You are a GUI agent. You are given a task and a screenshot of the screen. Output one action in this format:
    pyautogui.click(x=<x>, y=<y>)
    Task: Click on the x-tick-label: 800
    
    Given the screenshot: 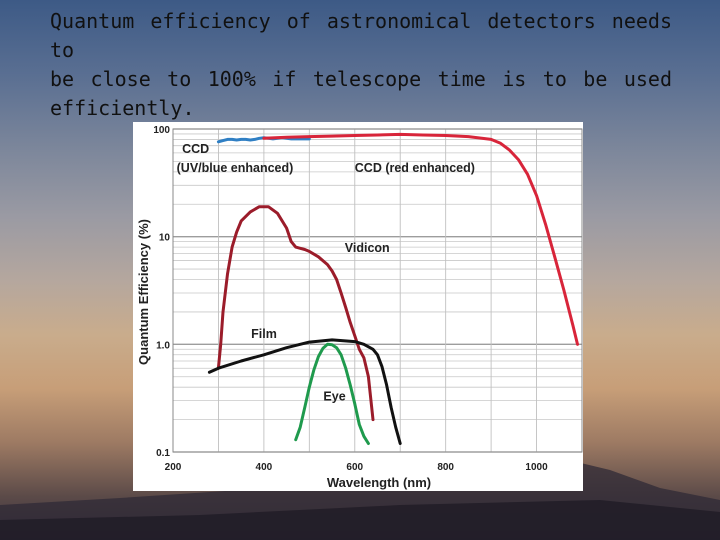 What is the action you would take?
    pyautogui.click(x=445, y=467)
    